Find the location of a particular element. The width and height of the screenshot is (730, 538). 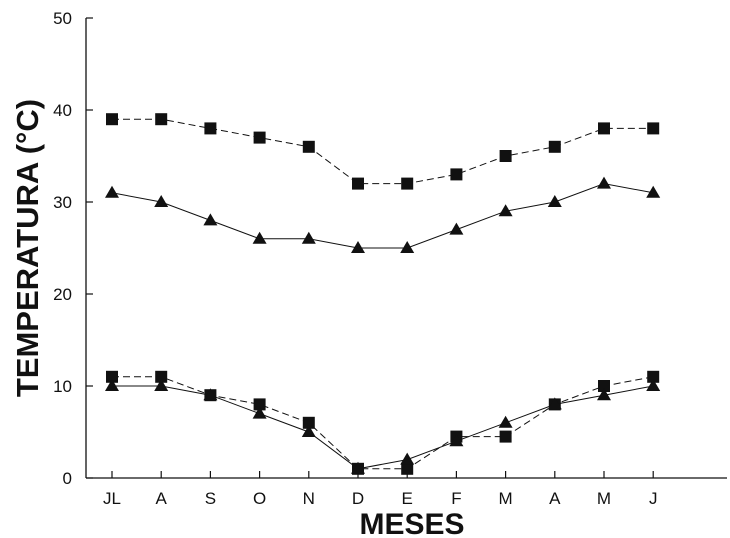

series-3-line is located at coordinates (383, 423).